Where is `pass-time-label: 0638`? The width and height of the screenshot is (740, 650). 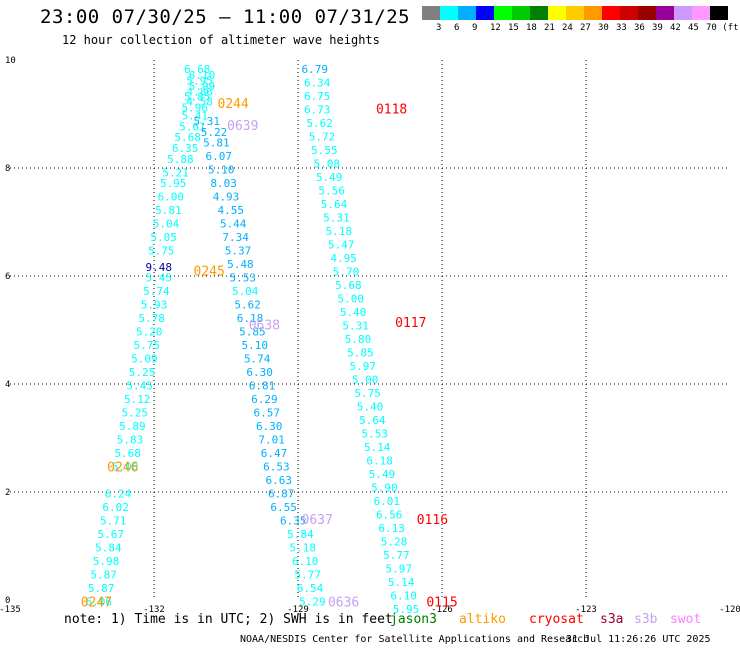 pass-time-label: 0638 is located at coordinates (264, 326).